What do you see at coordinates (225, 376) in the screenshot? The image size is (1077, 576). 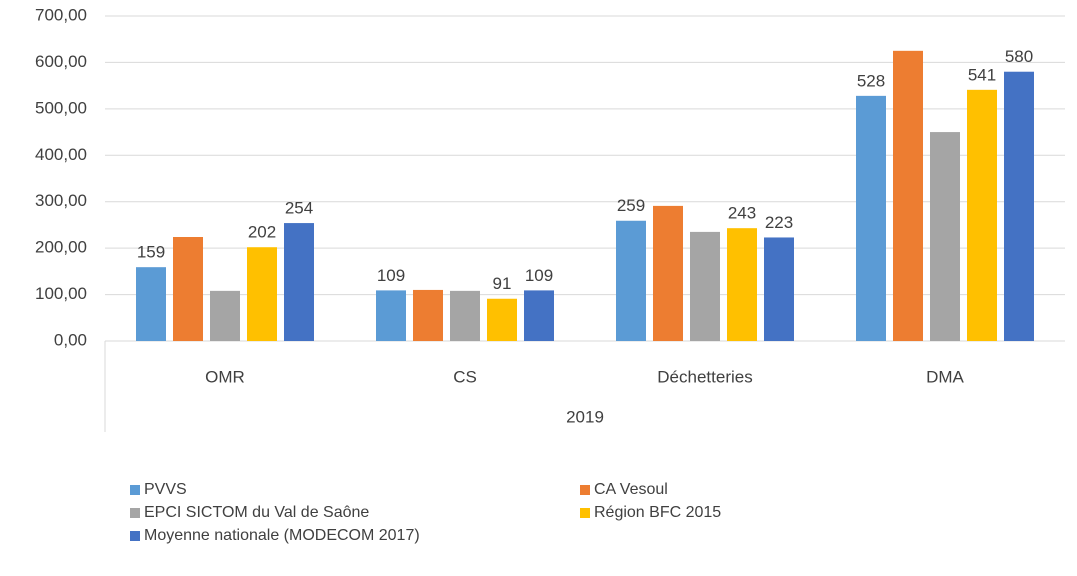 I see `x-tick-label: OMR` at bounding box center [225, 376].